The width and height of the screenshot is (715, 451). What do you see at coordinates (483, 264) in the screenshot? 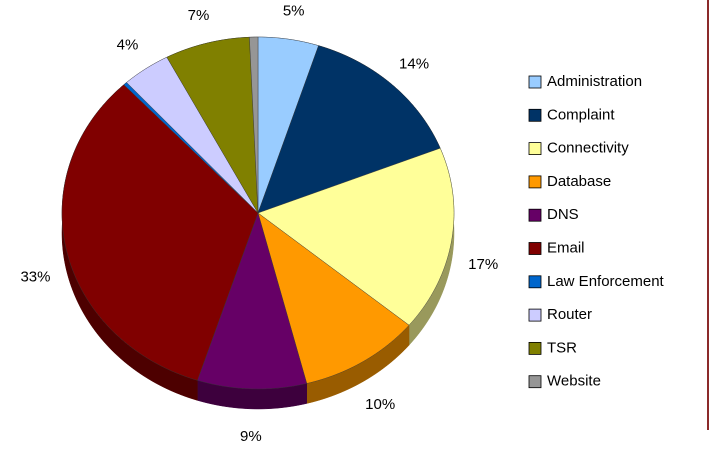
I see `data-label: 17%` at bounding box center [483, 264].